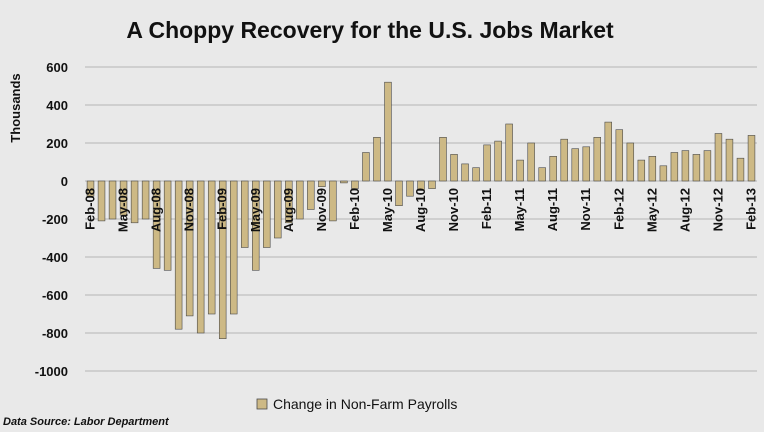 The image size is (764, 432). What do you see at coordinates (618, 209) in the screenshot?
I see `x-tick-label: Feb-12` at bounding box center [618, 209].